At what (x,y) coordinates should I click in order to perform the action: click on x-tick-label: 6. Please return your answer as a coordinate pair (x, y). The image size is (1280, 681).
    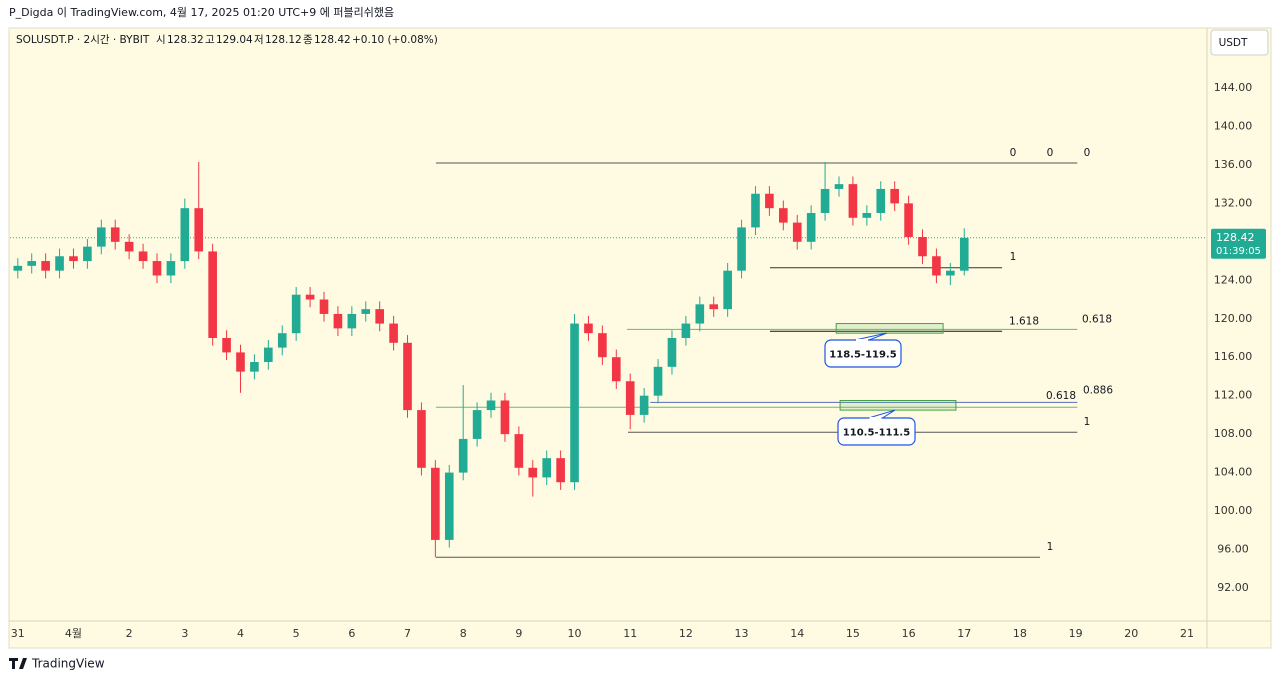
    Looking at the image, I should click on (351, 633).